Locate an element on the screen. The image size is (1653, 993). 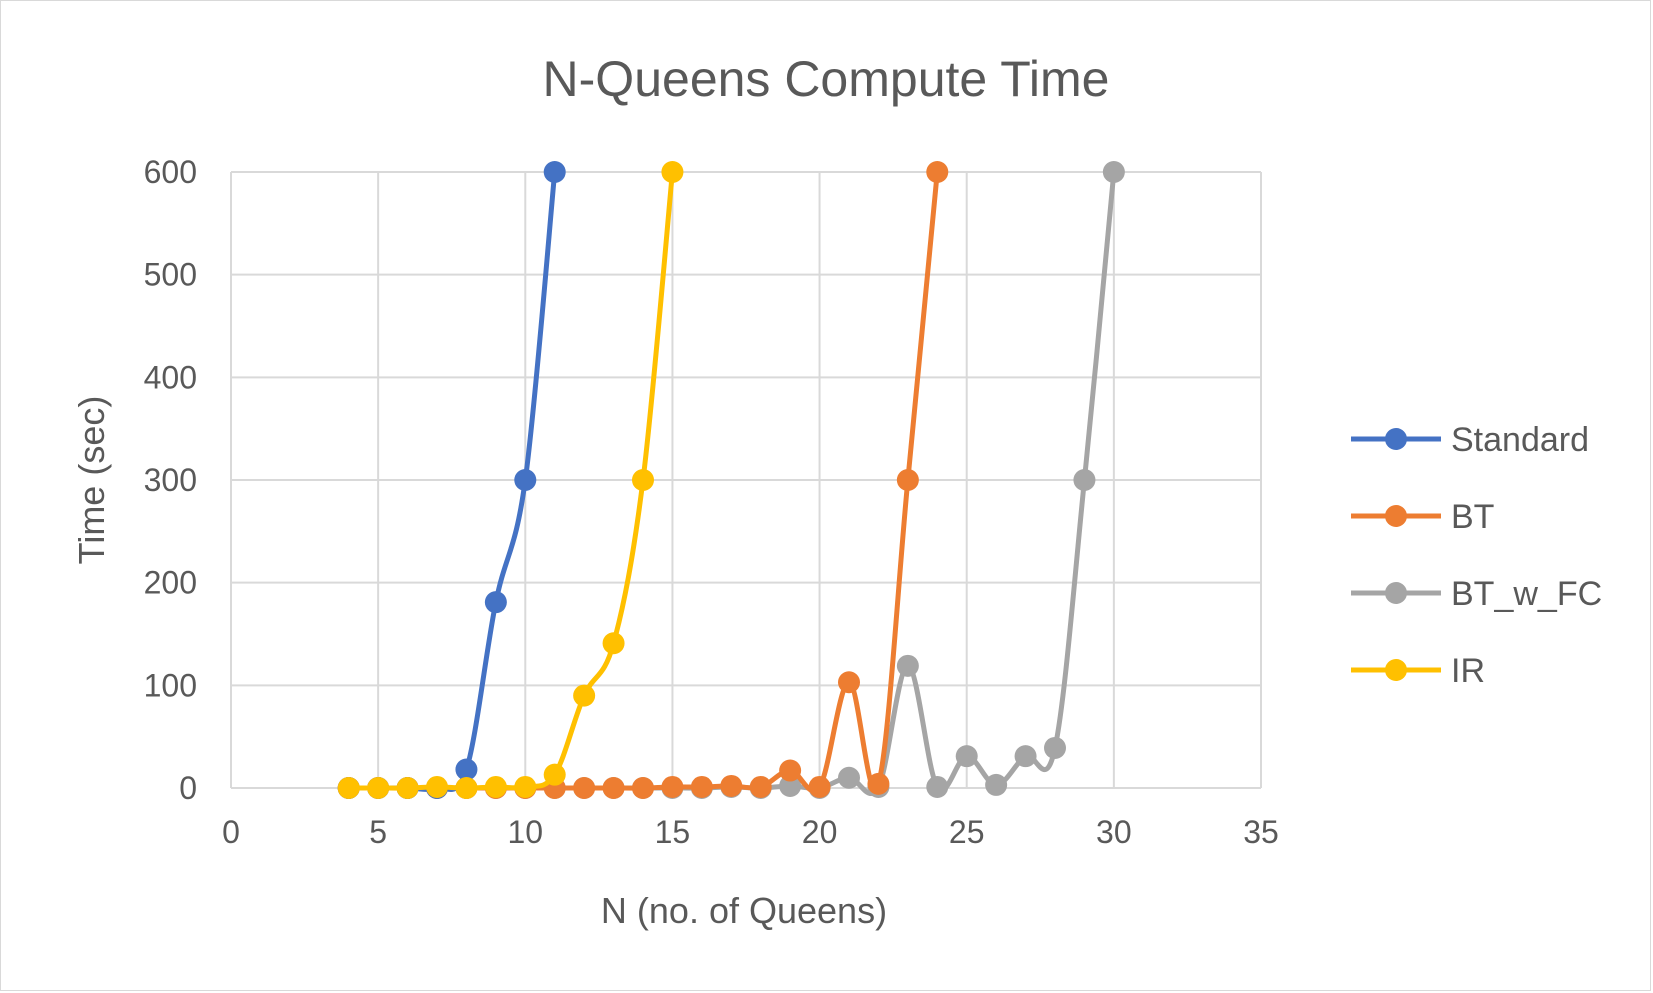
x-tick-label: 20 is located at coordinates (820, 832).